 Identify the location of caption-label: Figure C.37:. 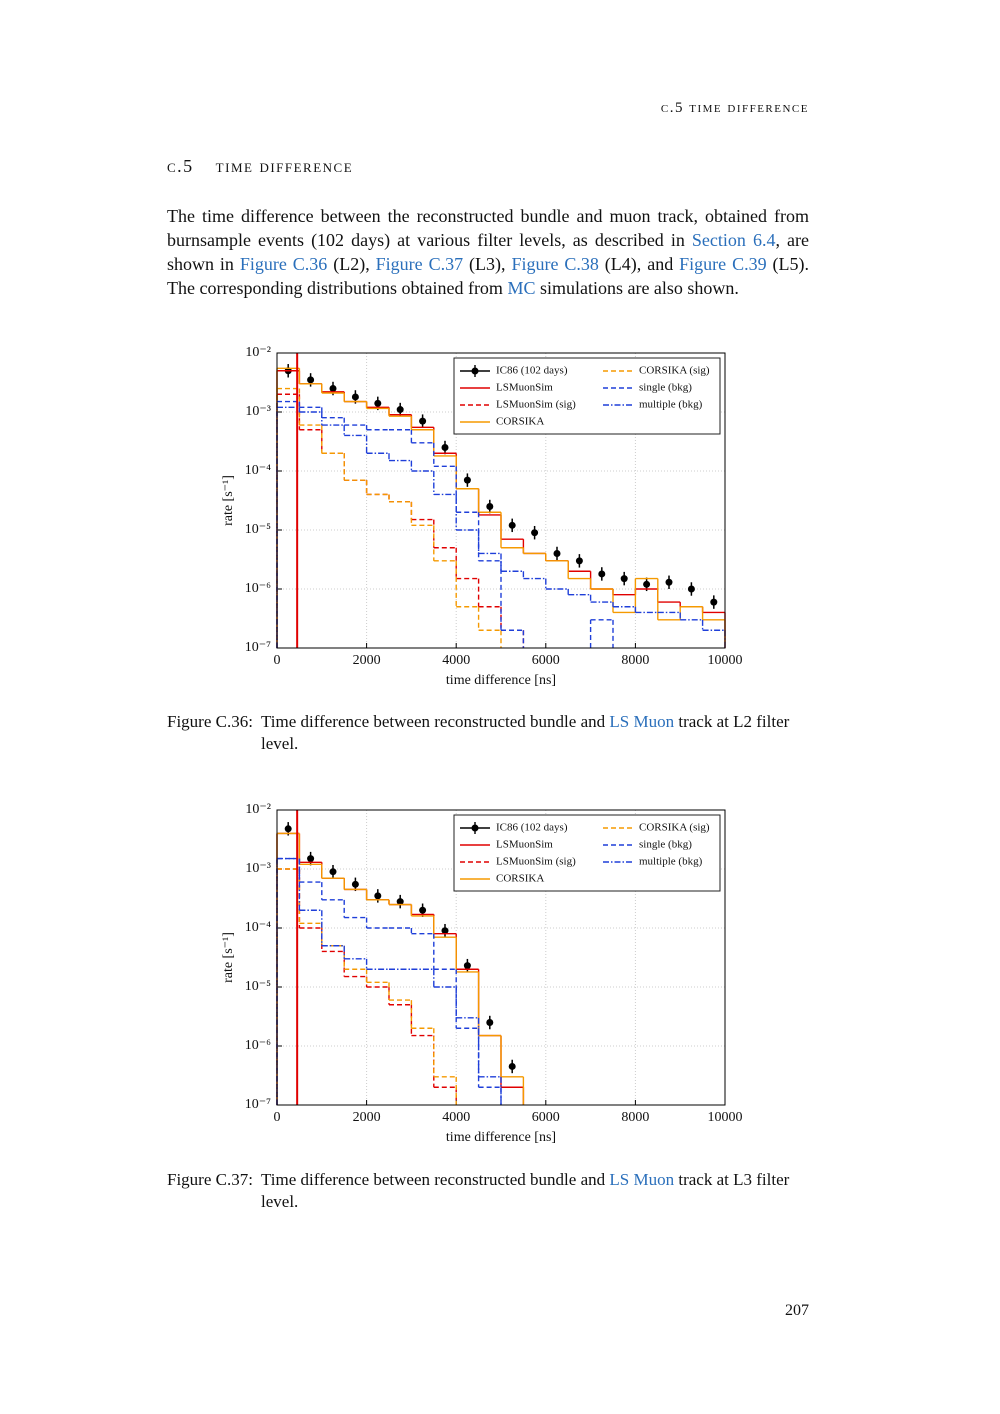
(210, 1179).